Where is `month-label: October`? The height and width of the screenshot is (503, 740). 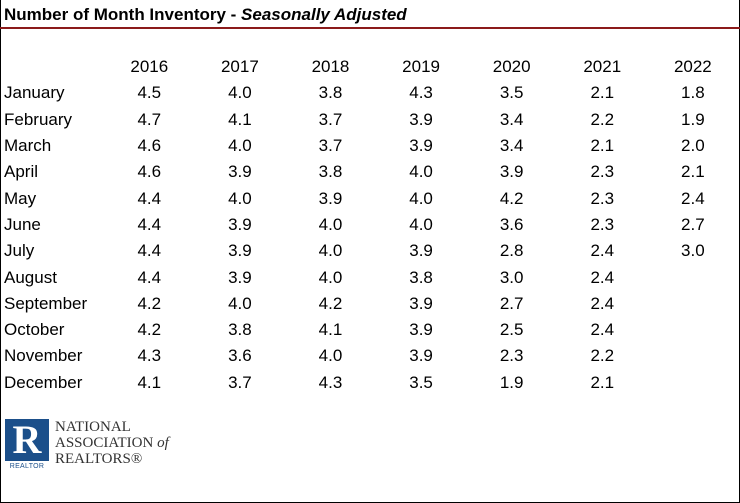
month-label: October is located at coordinates (34, 330).